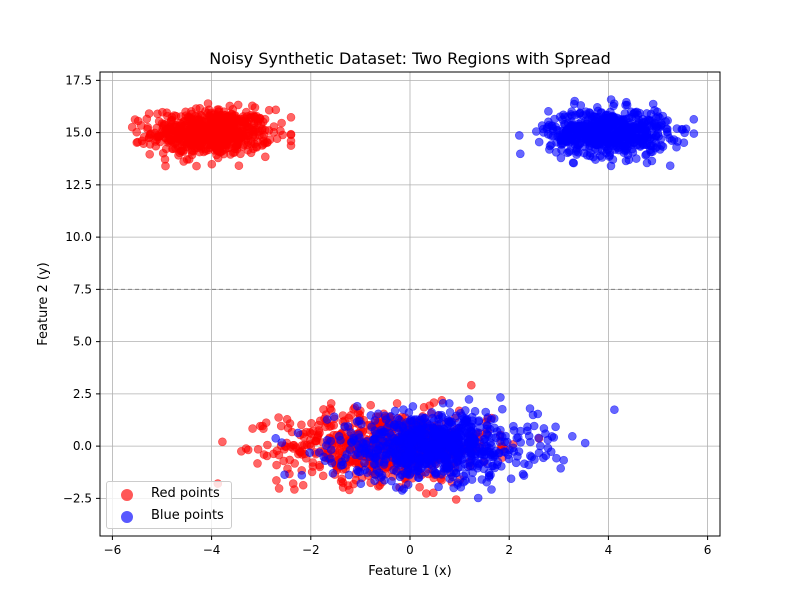 This screenshot has height=600, width=800. I want to click on y-tick-label: 12.5, so click(78, 185).